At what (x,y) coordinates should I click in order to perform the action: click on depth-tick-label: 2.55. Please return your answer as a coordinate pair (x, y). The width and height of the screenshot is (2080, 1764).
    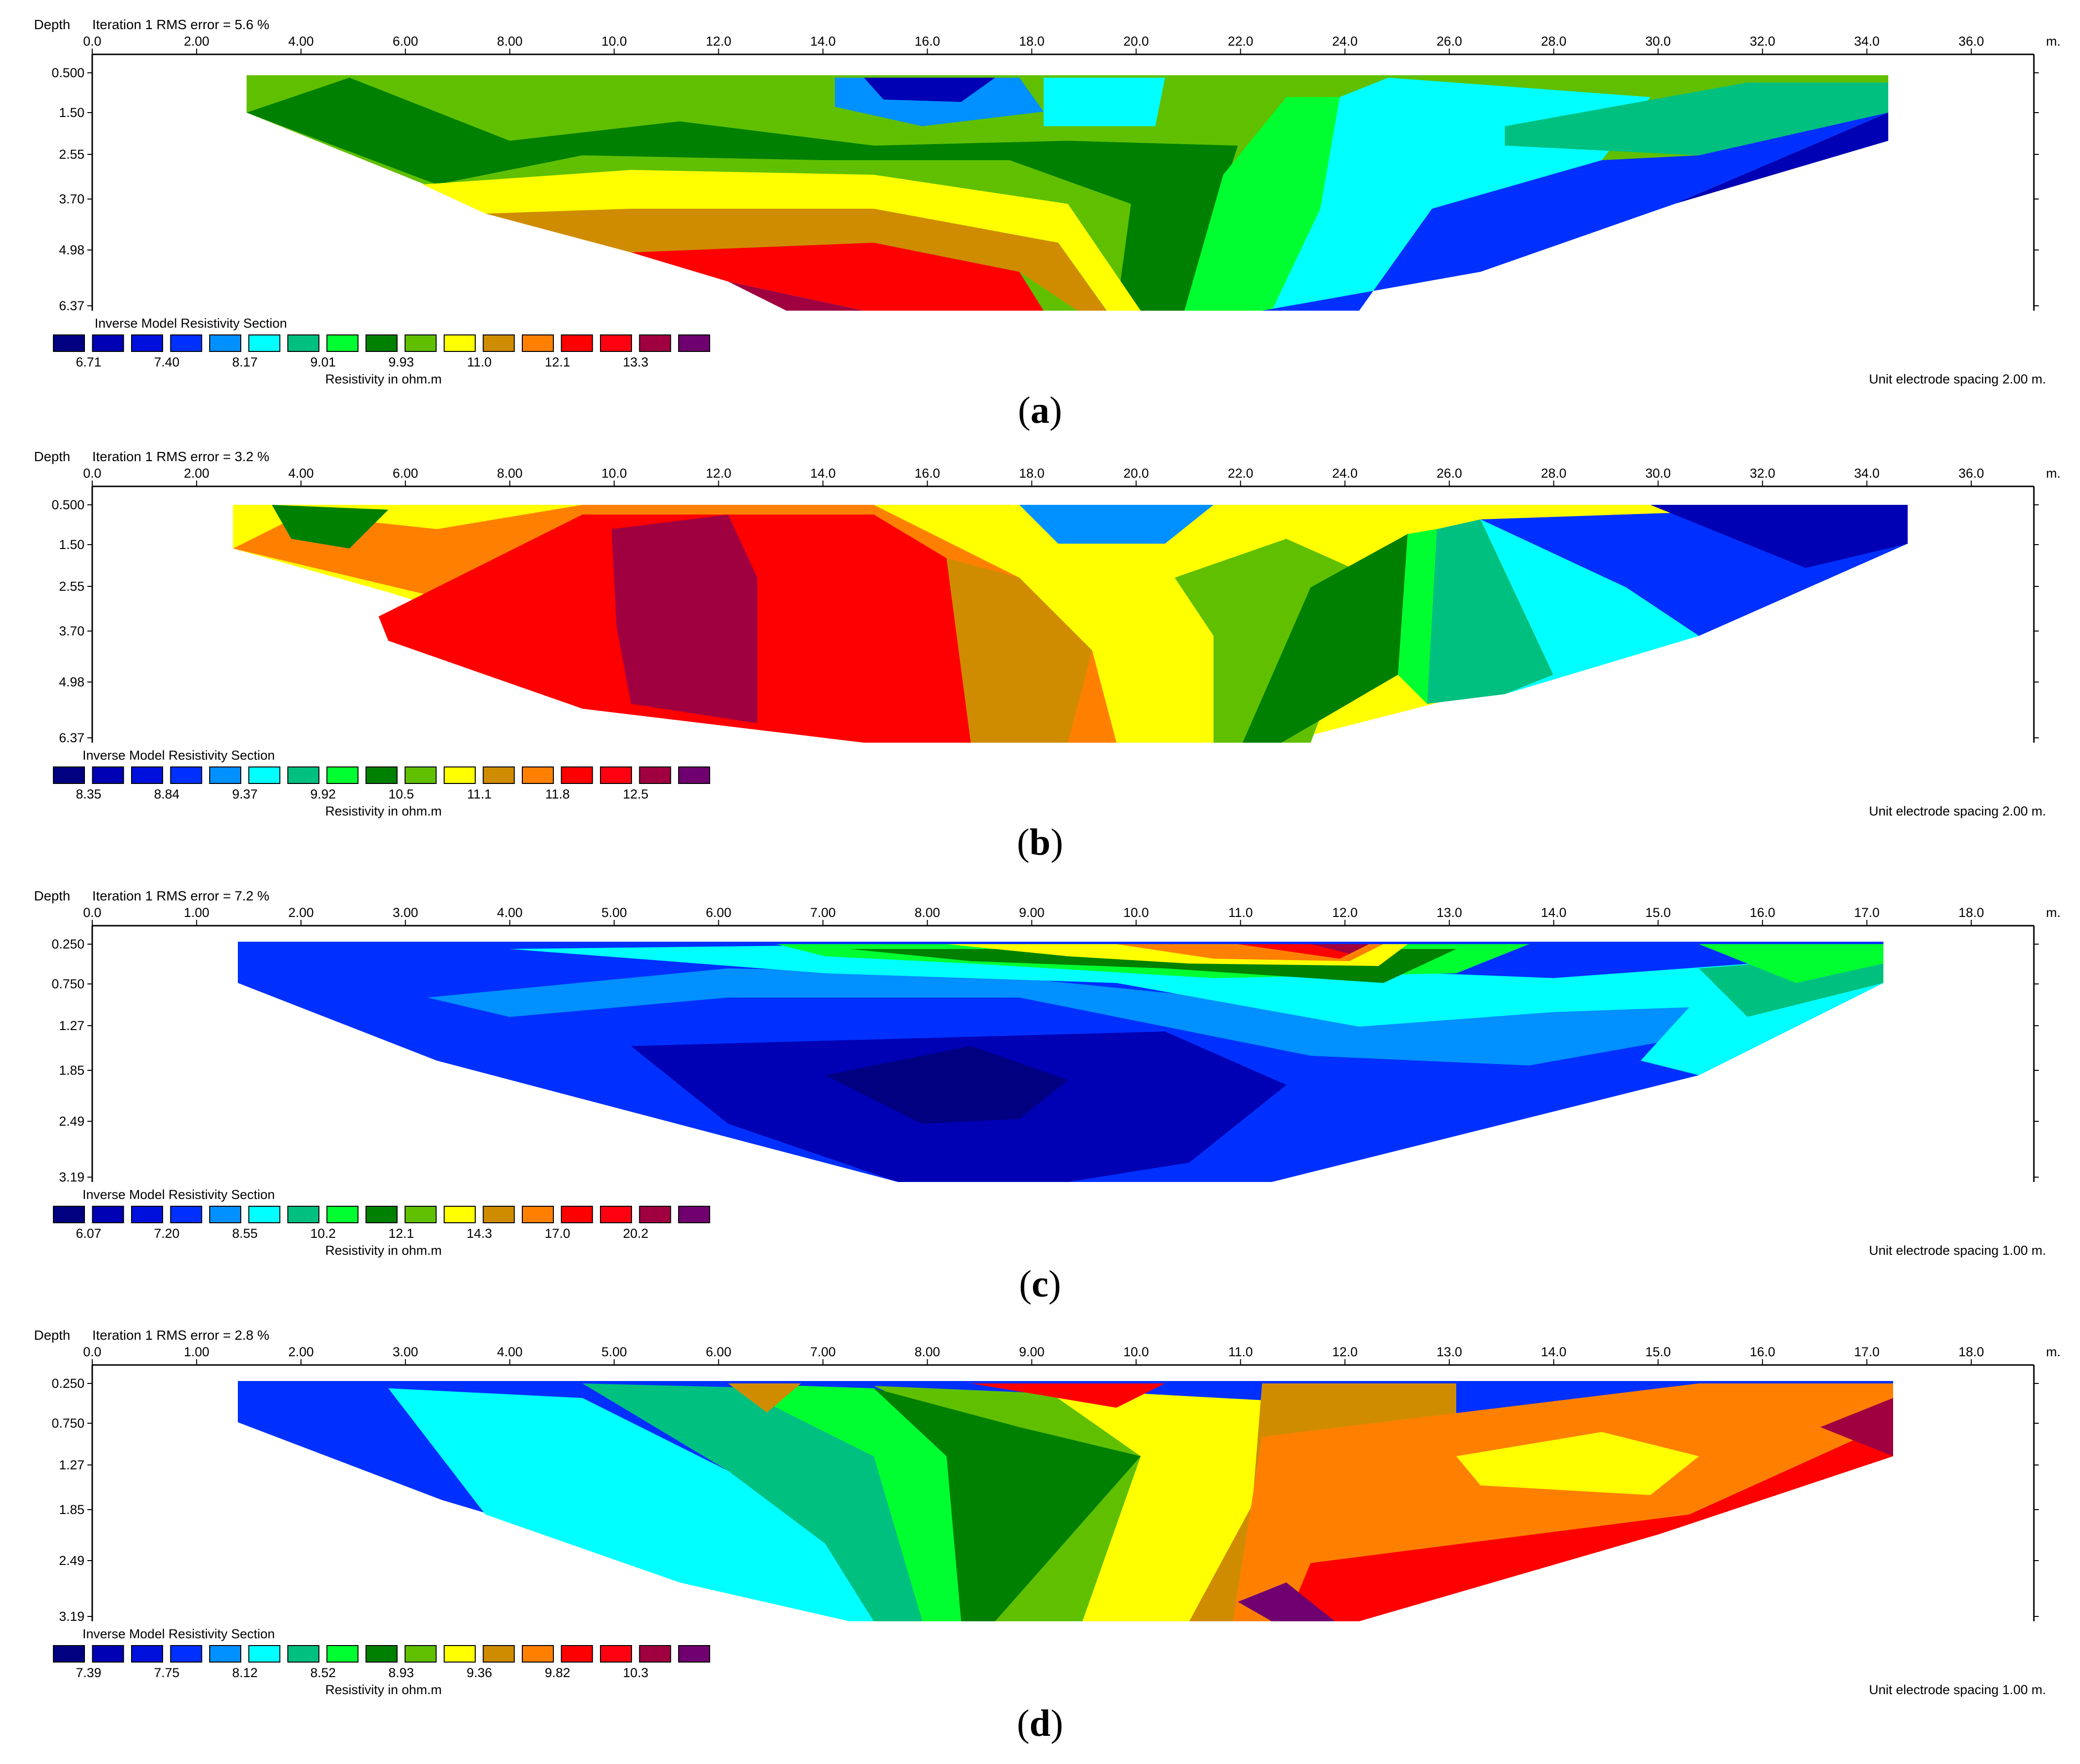
    Looking at the image, I should click on (71, 154).